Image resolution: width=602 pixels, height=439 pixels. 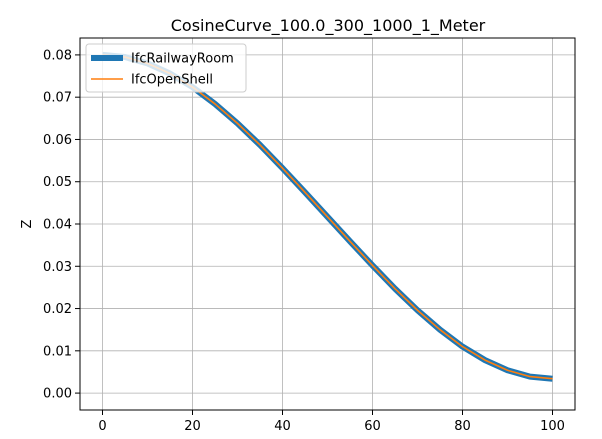 What do you see at coordinates (57, 351) in the screenshot?
I see `y-tick-label: 0.01` at bounding box center [57, 351].